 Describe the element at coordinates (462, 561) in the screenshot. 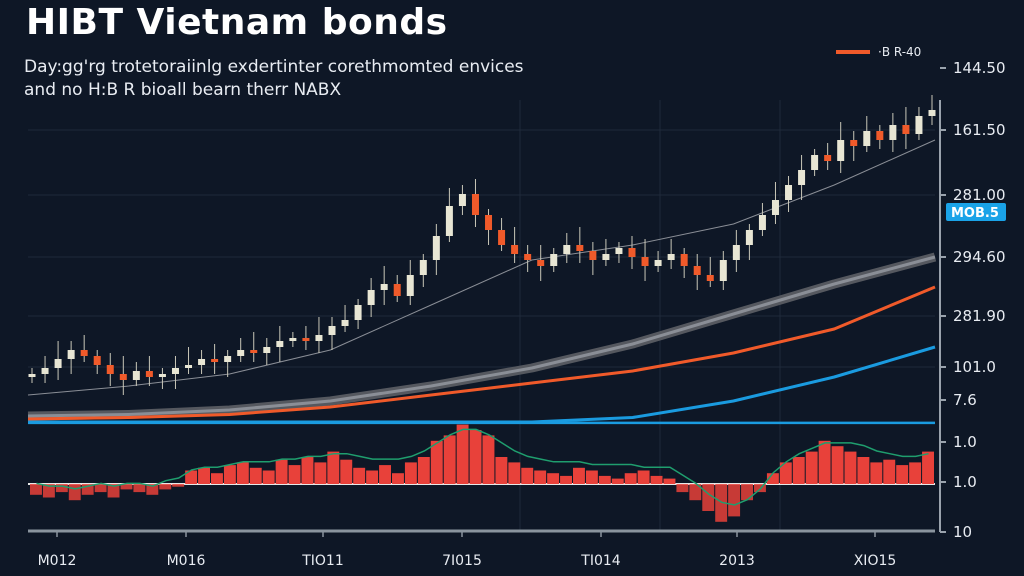

I see `x-tick-label: 7I015` at that location.